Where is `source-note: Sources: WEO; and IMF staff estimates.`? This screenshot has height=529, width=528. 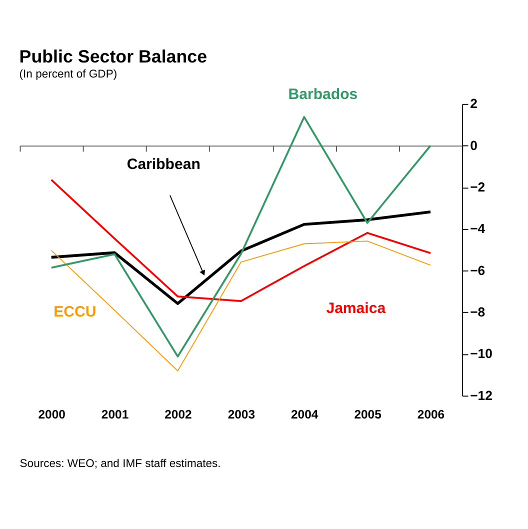 source-note: Sources: WEO; and IMF staff estimates. is located at coordinates (120, 464).